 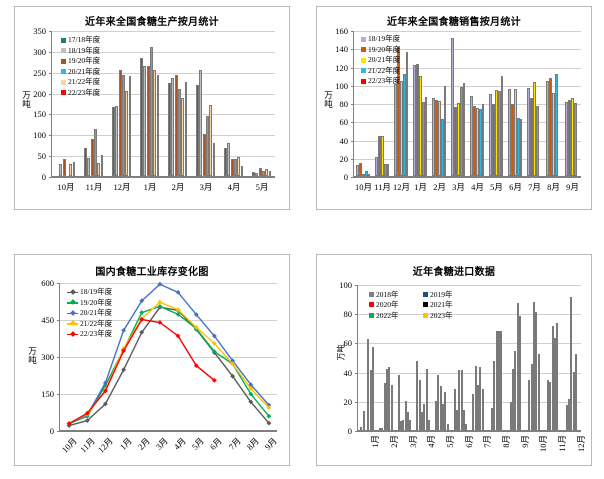 What do you see at coordinates (426, 399) in the screenshot?
I see `bar-2022年-4月` at bounding box center [426, 399].